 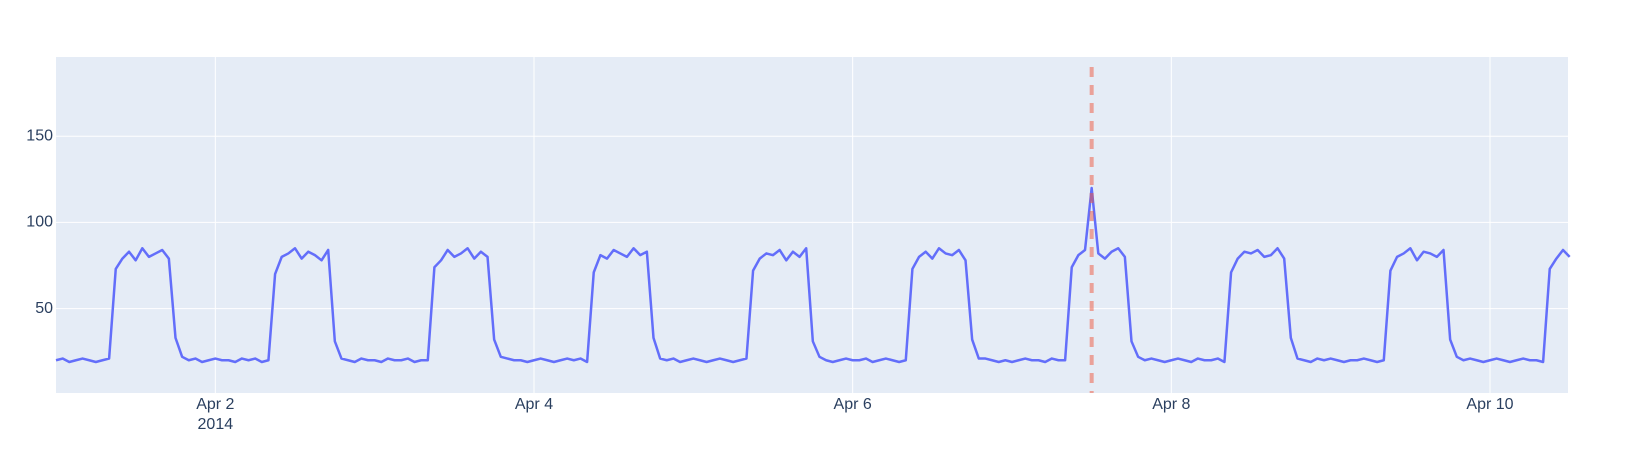 What do you see at coordinates (39, 135) in the screenshot?
I see `y-tick-label: 150` at bounding box center [39, 135].